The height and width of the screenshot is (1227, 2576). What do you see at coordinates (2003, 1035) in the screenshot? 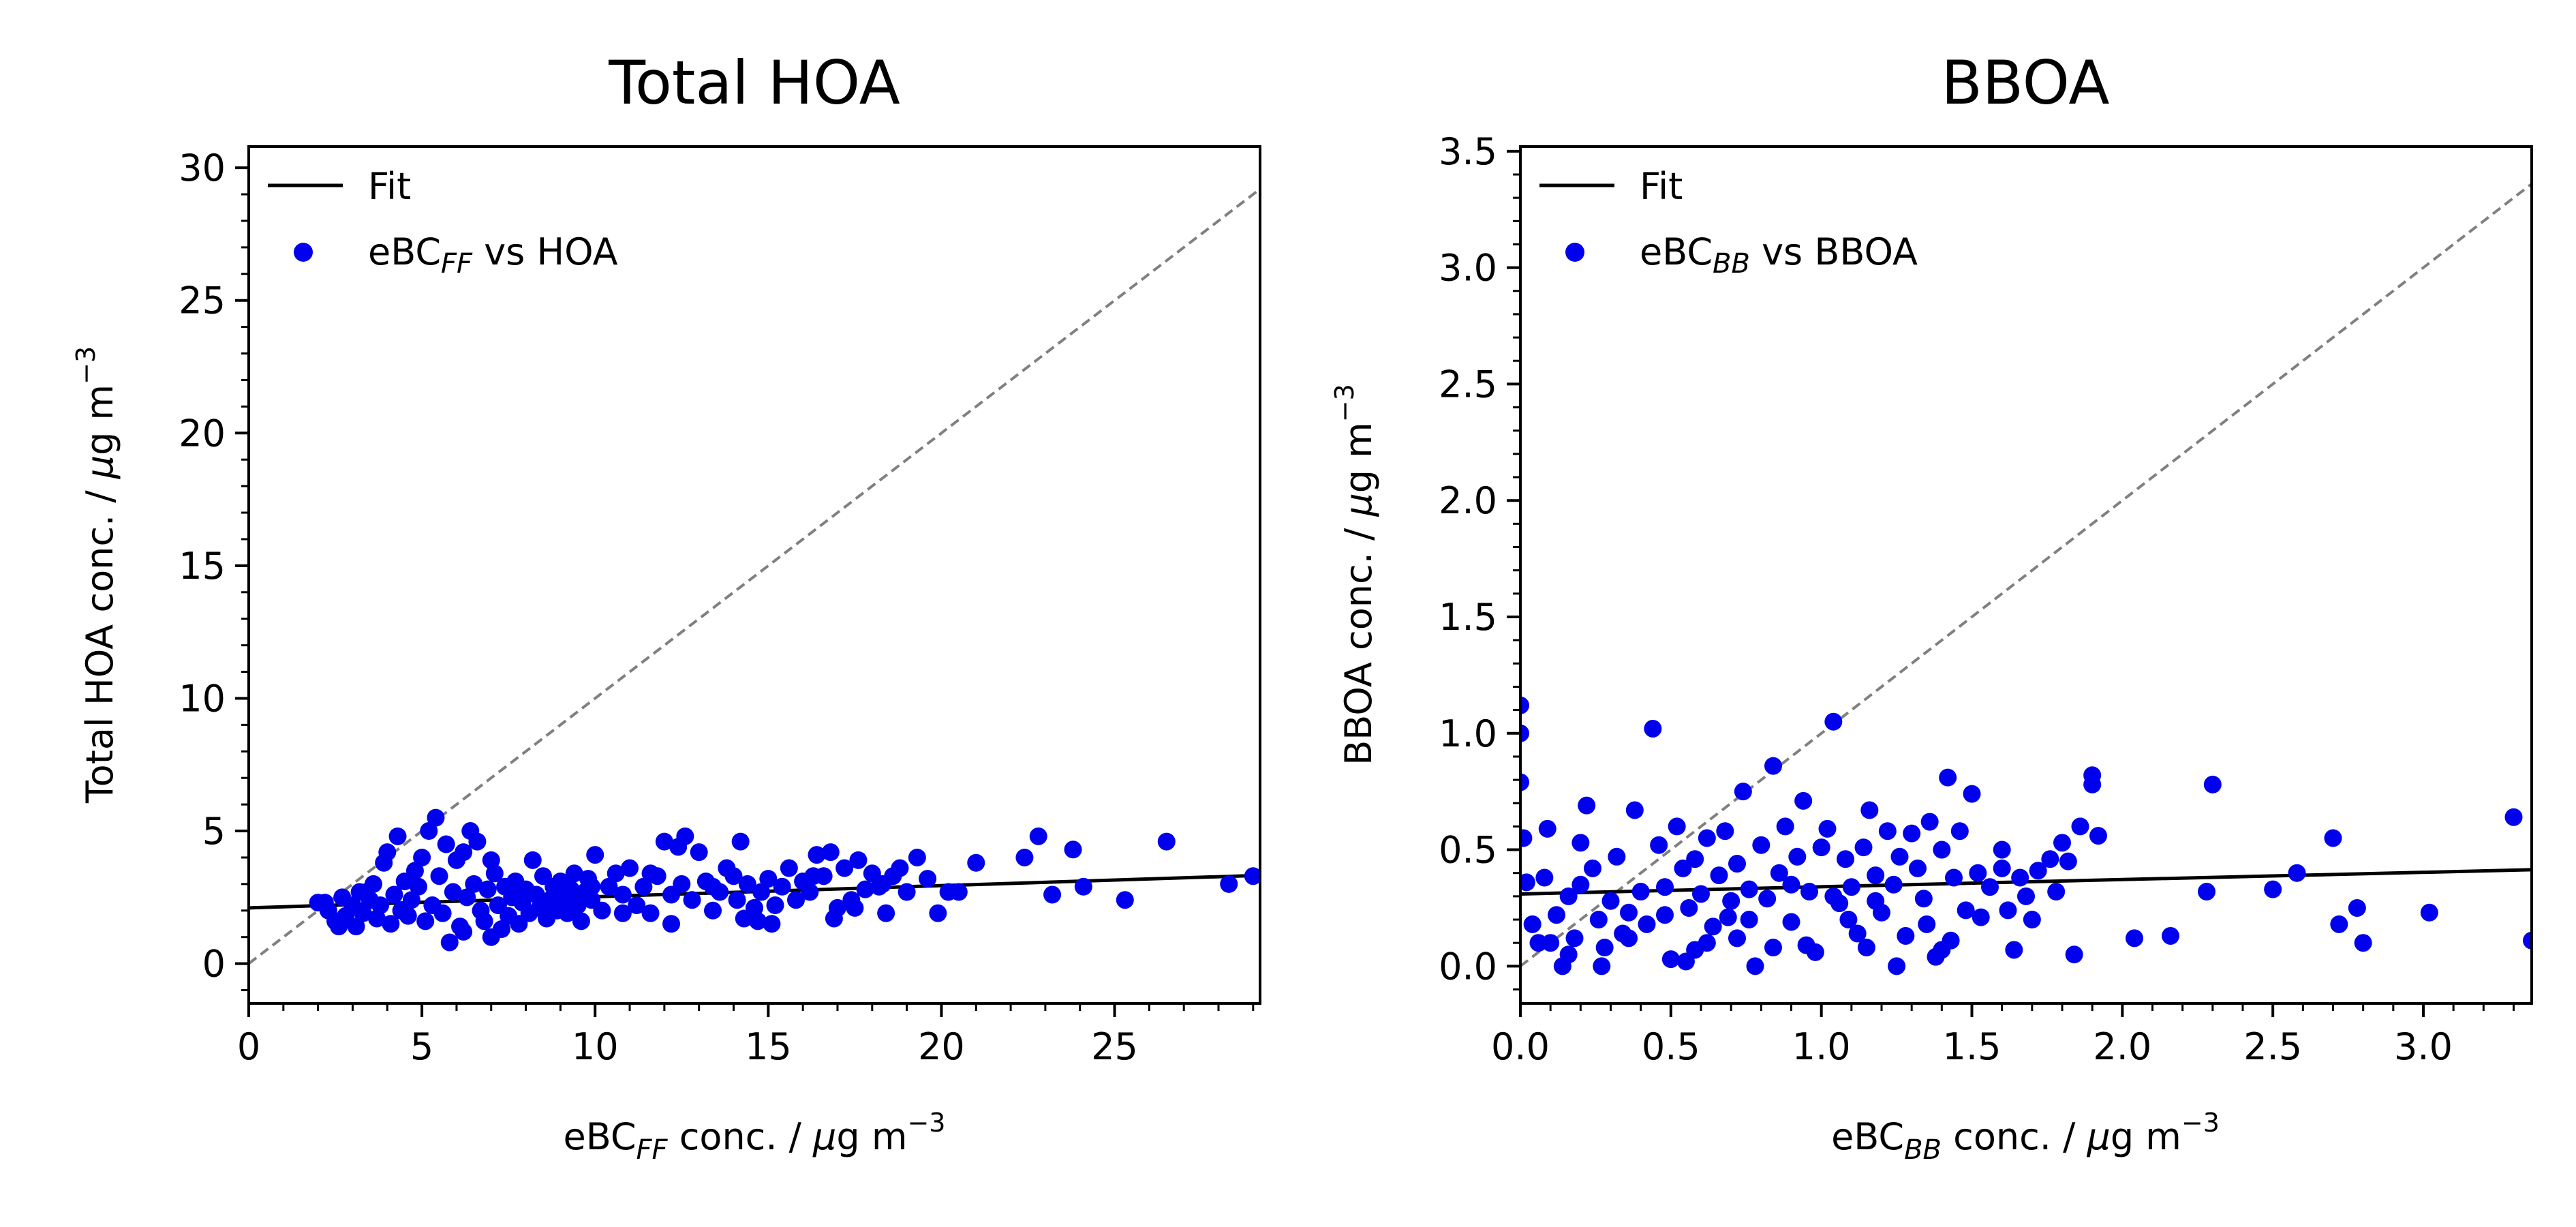
I see `x-axis-ticks: 0.0 0.5 1.0 1.5 2.0 2.5 3.0` at bounding box center [2003, 1035].